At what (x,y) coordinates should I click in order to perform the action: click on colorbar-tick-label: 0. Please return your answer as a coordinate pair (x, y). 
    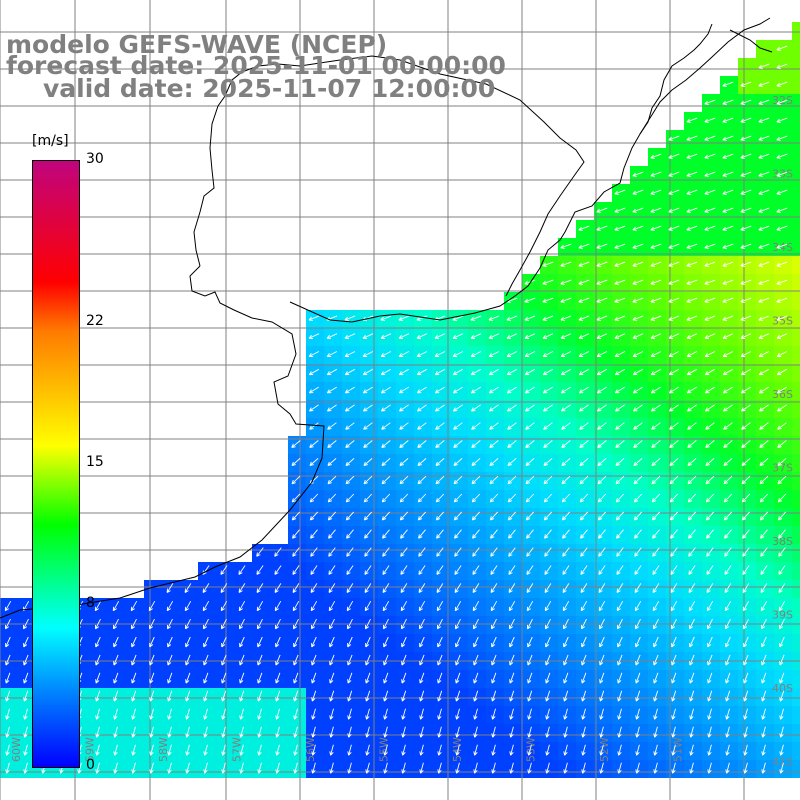
    Looking at the image, I should click on (90, 765).